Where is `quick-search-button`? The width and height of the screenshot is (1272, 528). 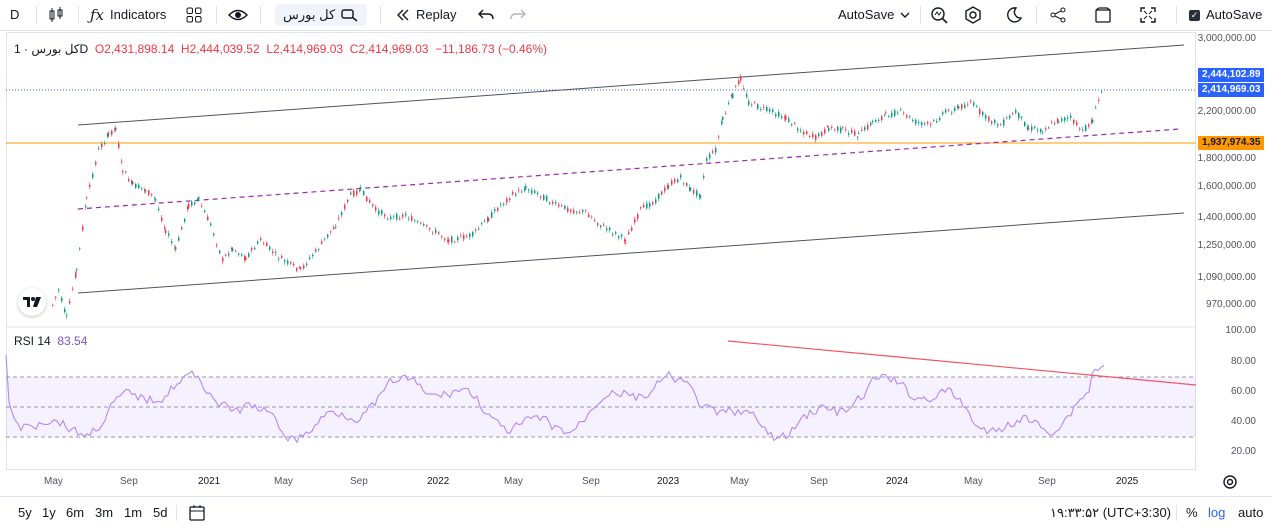 quick-search-button is located at coordinates (939, 15).